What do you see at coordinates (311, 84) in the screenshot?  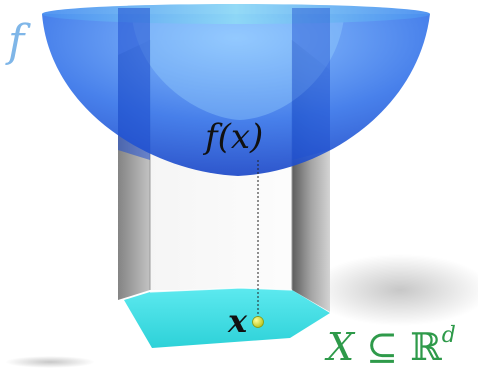 I see `prism-right-pillar-in-bowl` at bounding box center [311, 84].